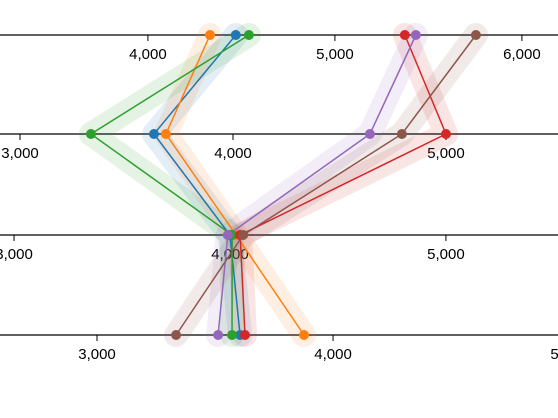 The height and width of the screenshot is (418, 558). Describe the element at coordinates (197, 185) in the screenshot. I see `series-line` at that location.